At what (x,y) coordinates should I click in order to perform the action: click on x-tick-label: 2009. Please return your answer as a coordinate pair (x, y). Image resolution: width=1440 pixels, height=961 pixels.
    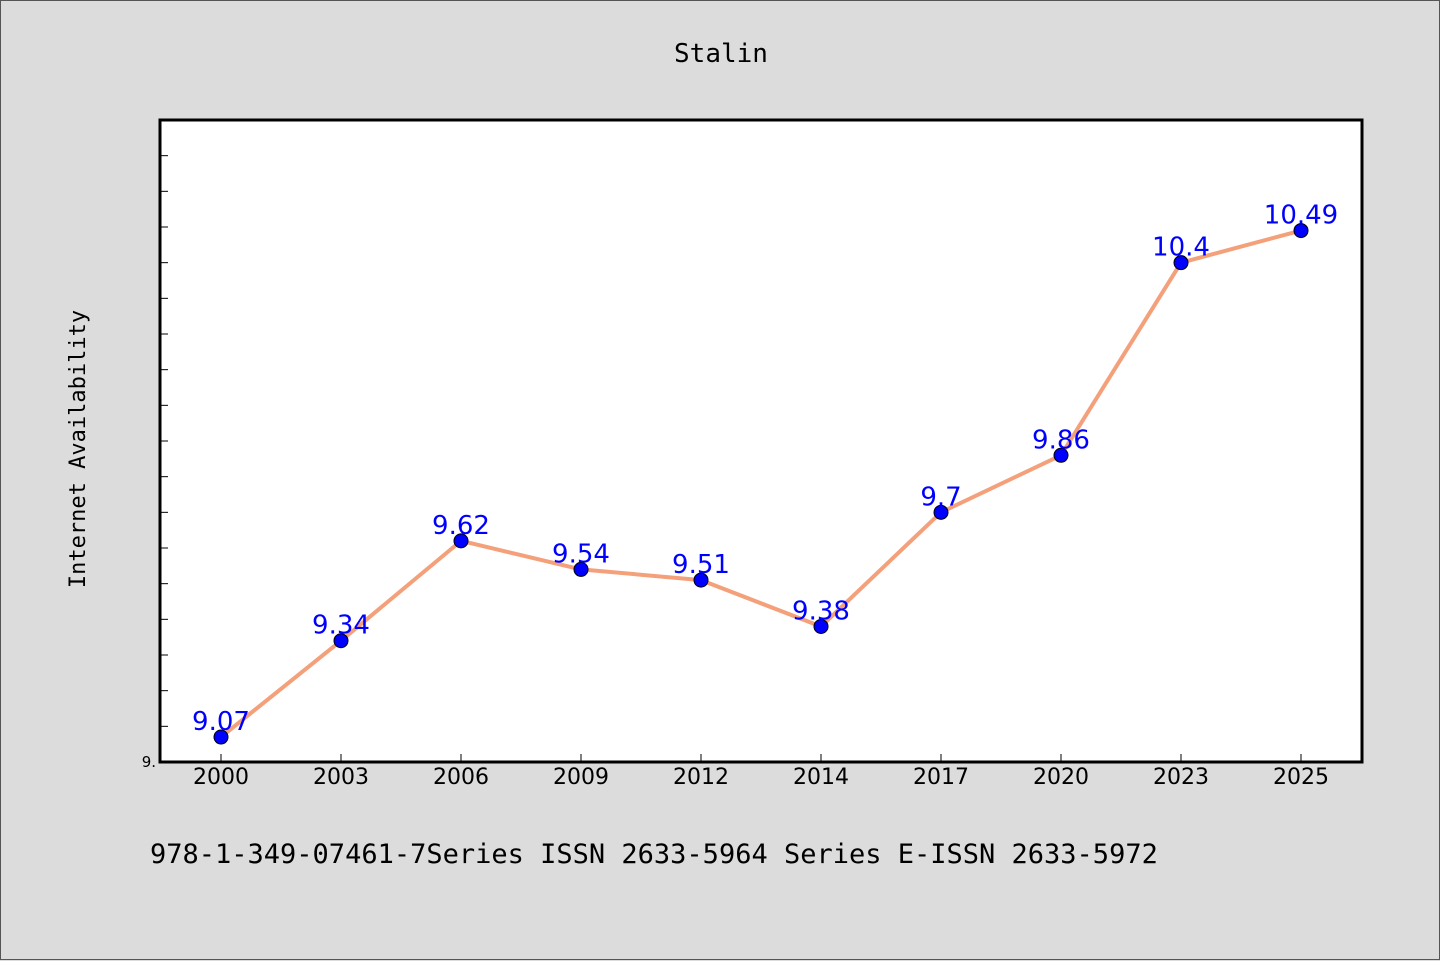
    Looking at the image, I should click on (581, 777).